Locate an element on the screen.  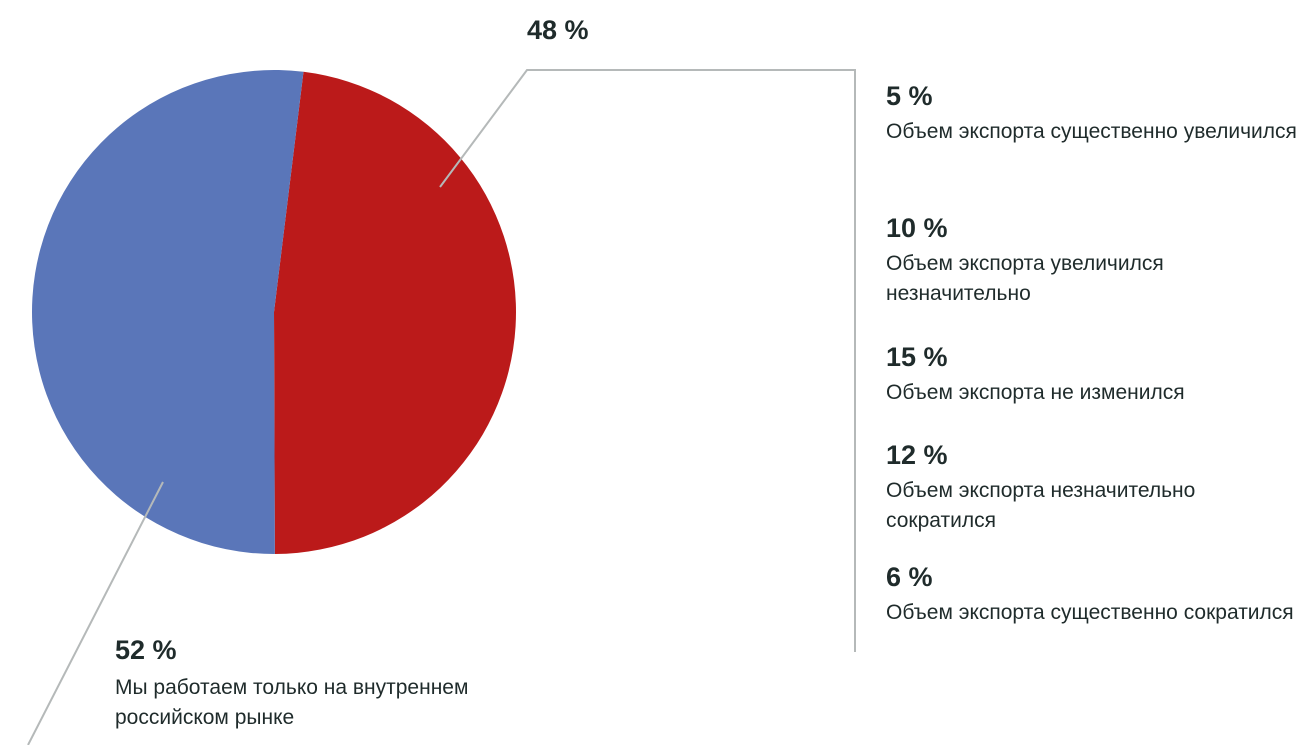
leader-line is located at coordinates (95, 613).